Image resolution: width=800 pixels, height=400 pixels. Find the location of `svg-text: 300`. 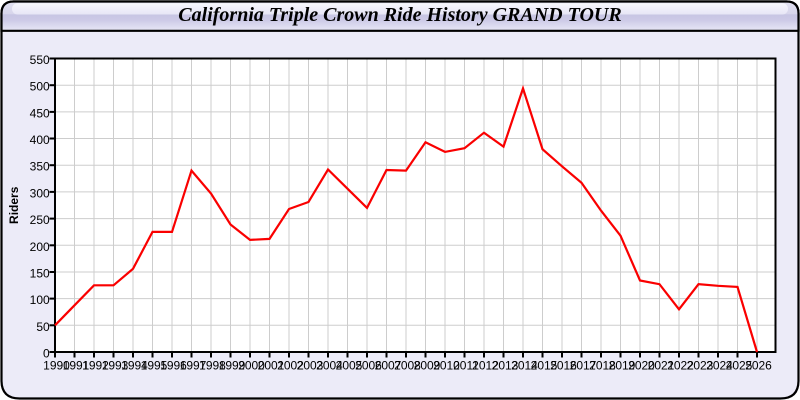

svg-text: 300 is located at coordinates (40, 193).